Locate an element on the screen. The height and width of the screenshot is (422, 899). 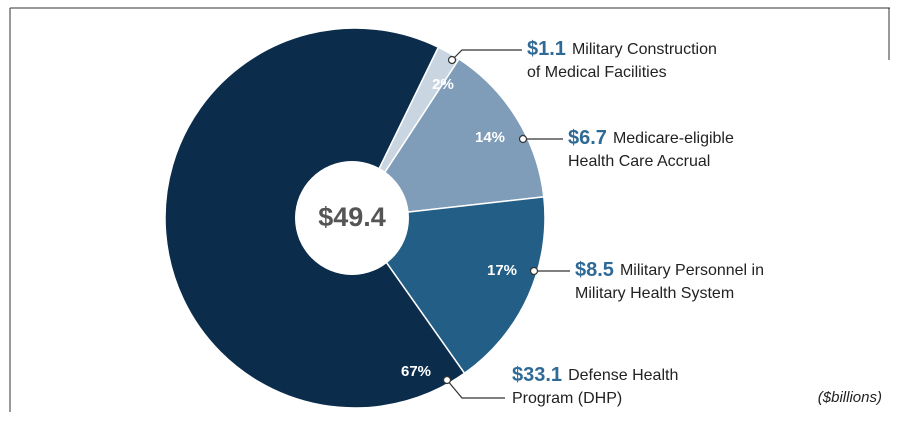
category-label: Program (DHP) is located at coordinates (567, 398).